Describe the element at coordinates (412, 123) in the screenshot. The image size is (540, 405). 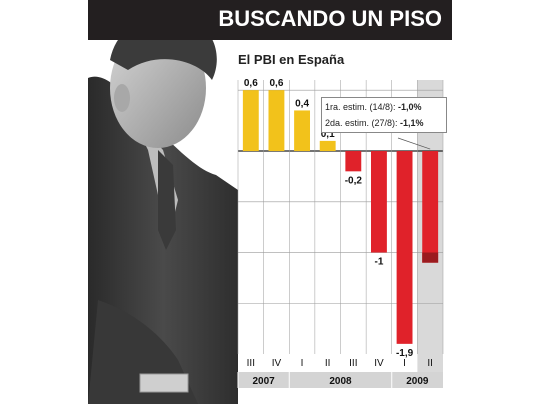
I see `estimate-2-value: -1,1%` at that location.